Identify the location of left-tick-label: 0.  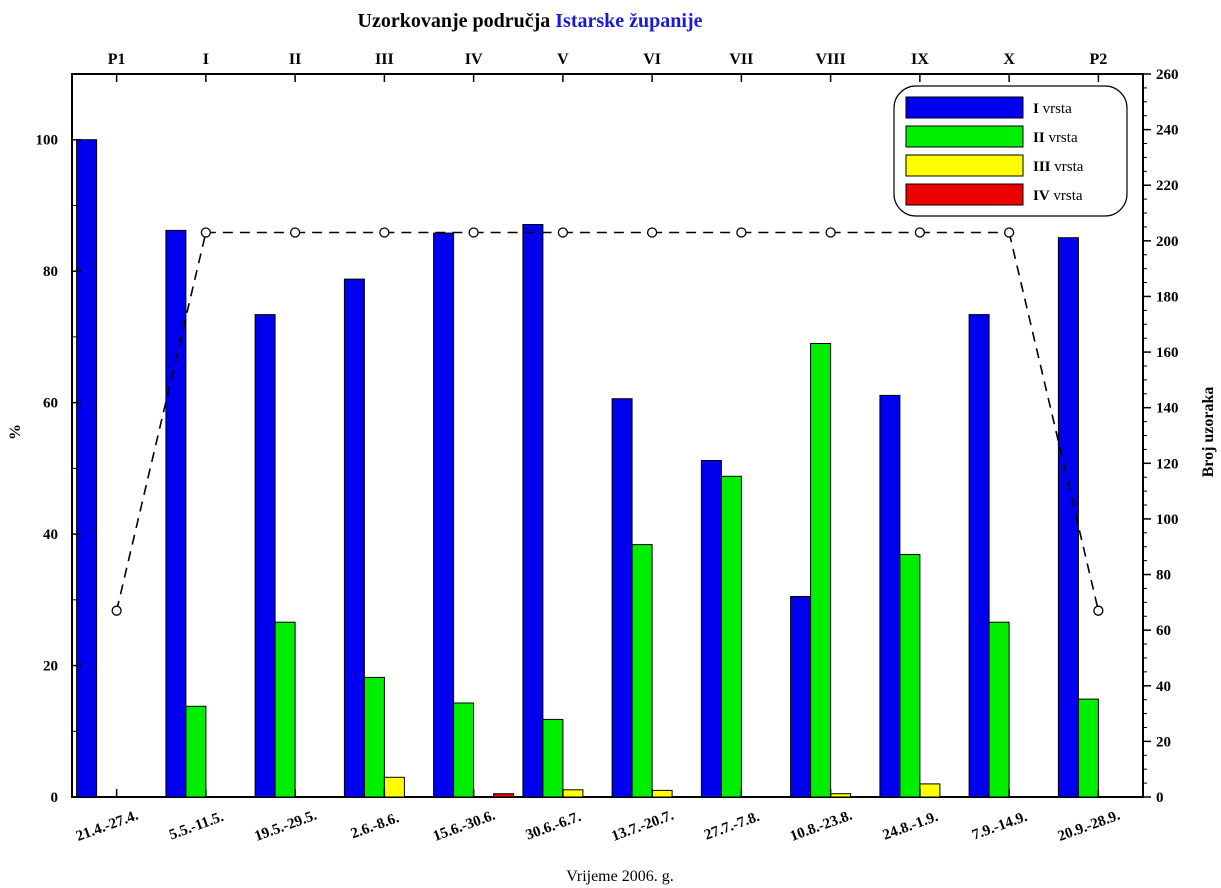
(55, 798).